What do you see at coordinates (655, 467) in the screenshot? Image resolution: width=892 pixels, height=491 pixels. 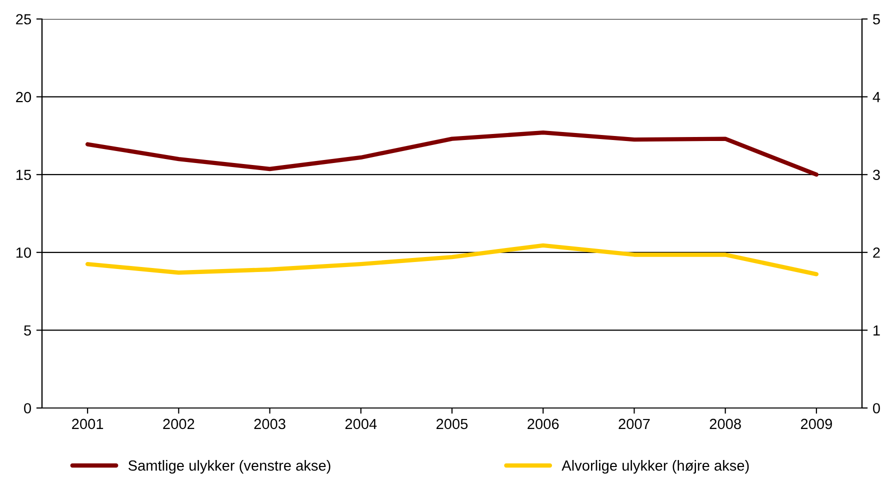 I see `legend-label: Alvorlige ulykker (højre akse)` at bounding box center [655, 467].